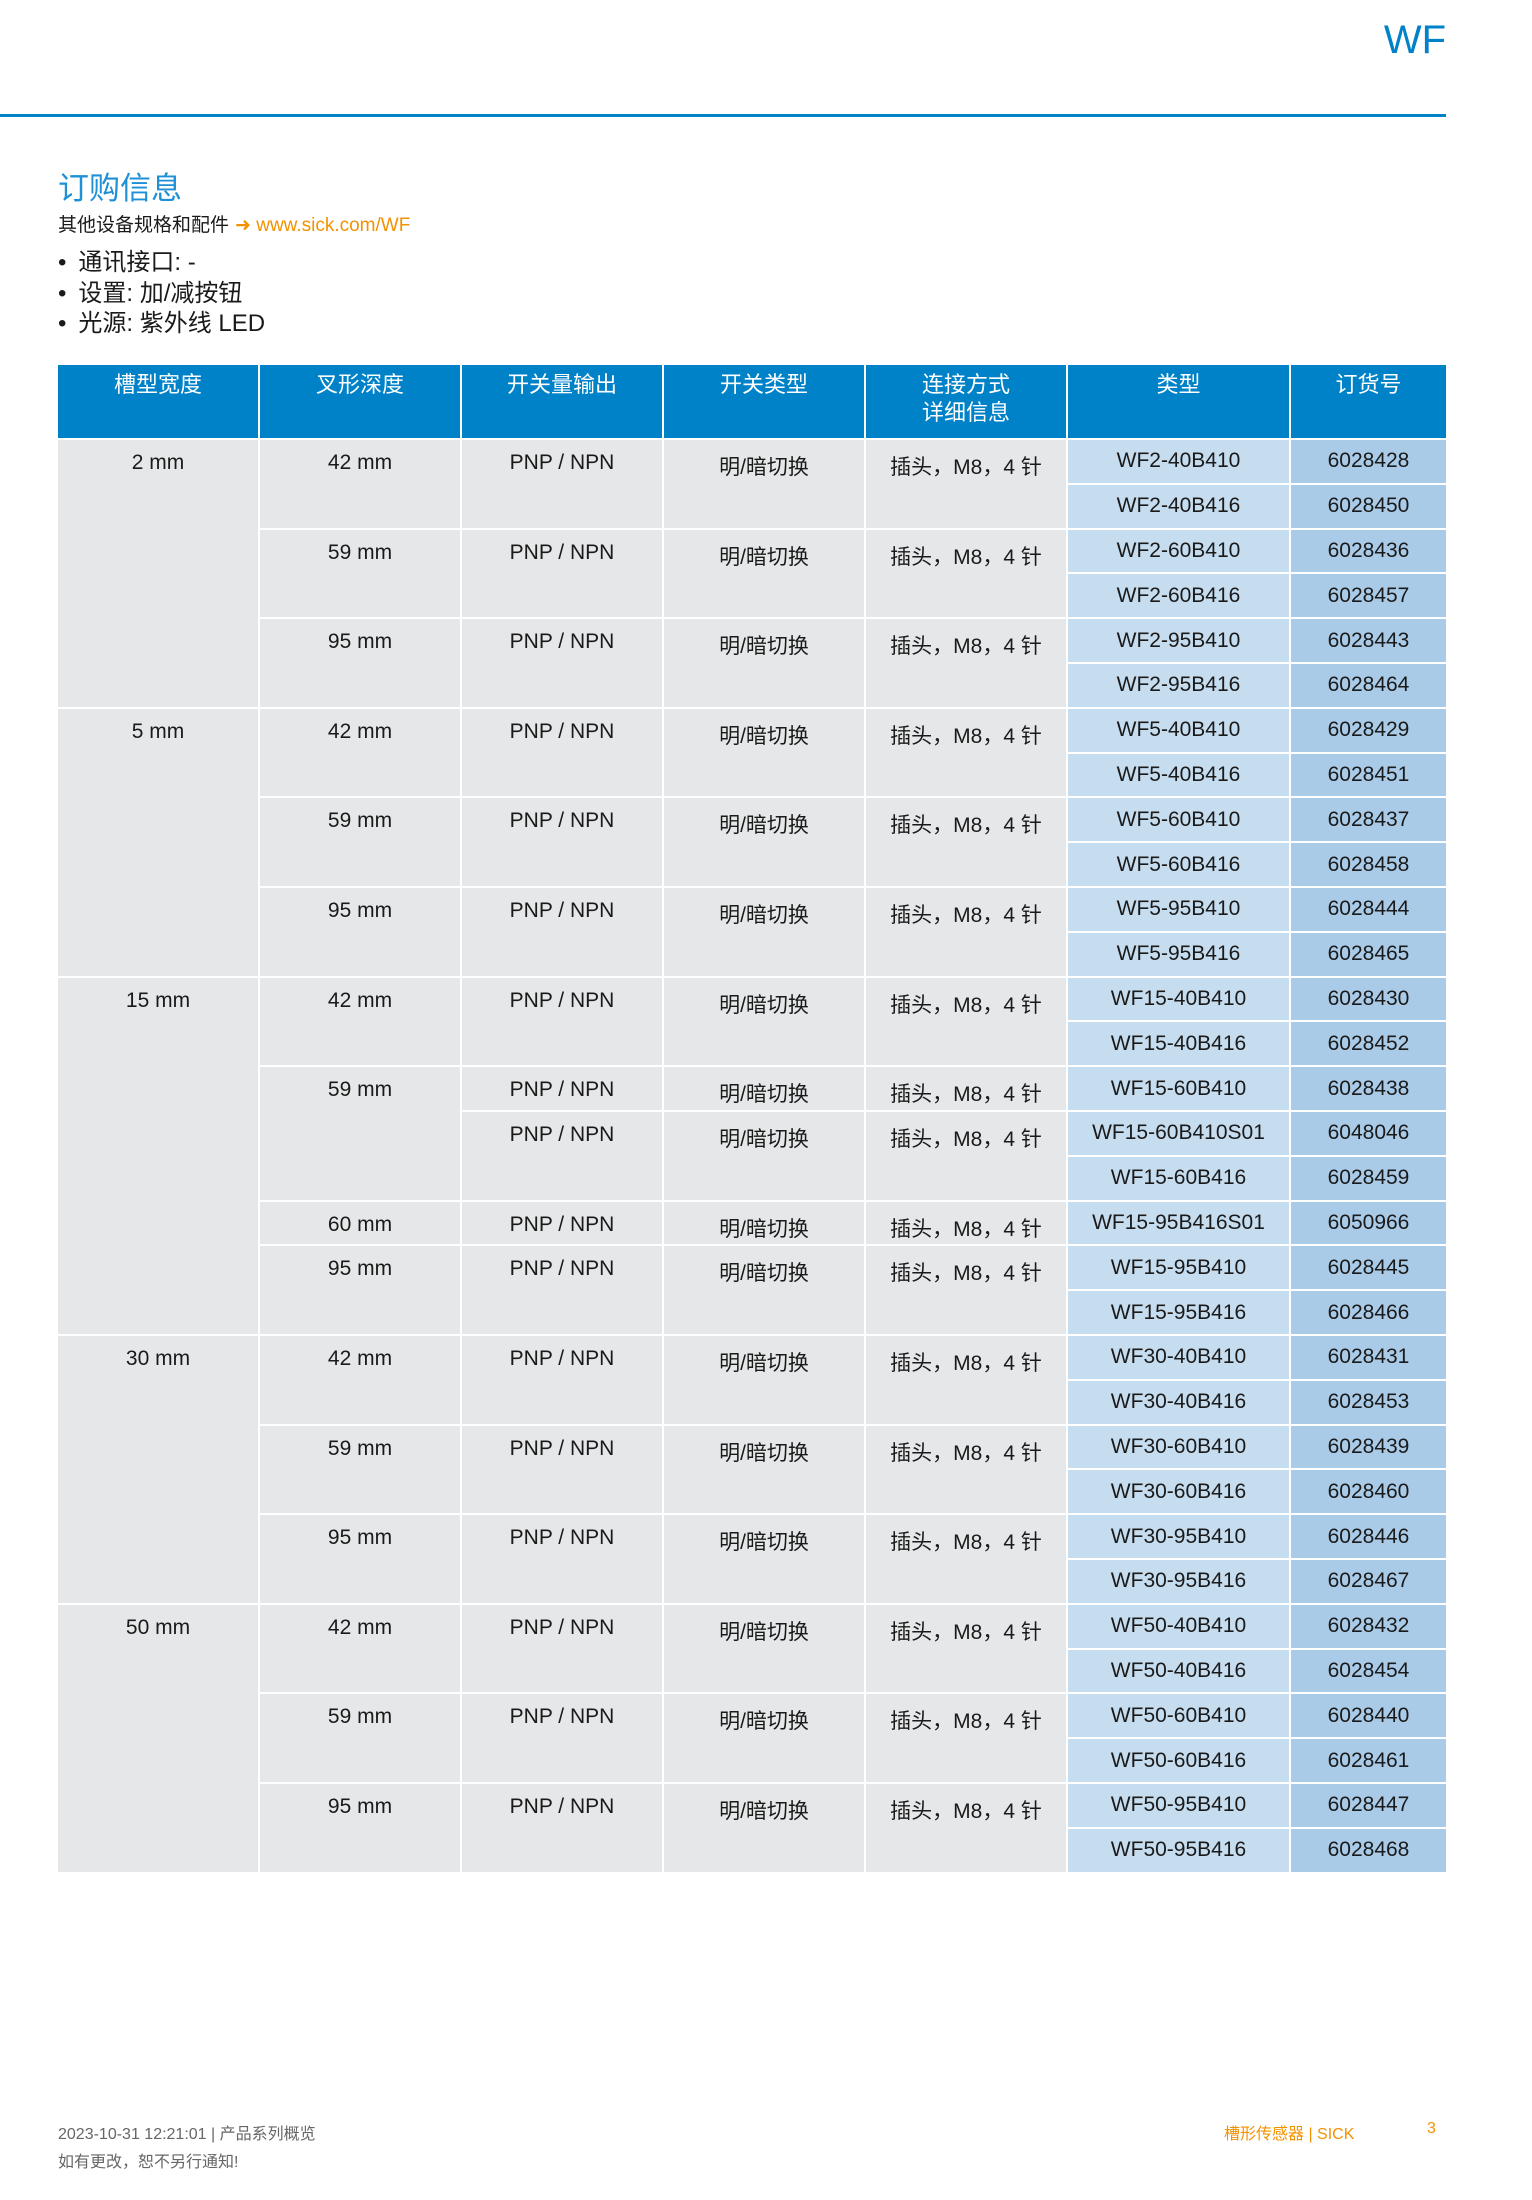 Image resolution: width=1532 pixels, height=2200 pixels. What do you see at coordinates (1178, 401) in the screenshot?
I see `column-header: 类型` at bounding box center [1178, 401].